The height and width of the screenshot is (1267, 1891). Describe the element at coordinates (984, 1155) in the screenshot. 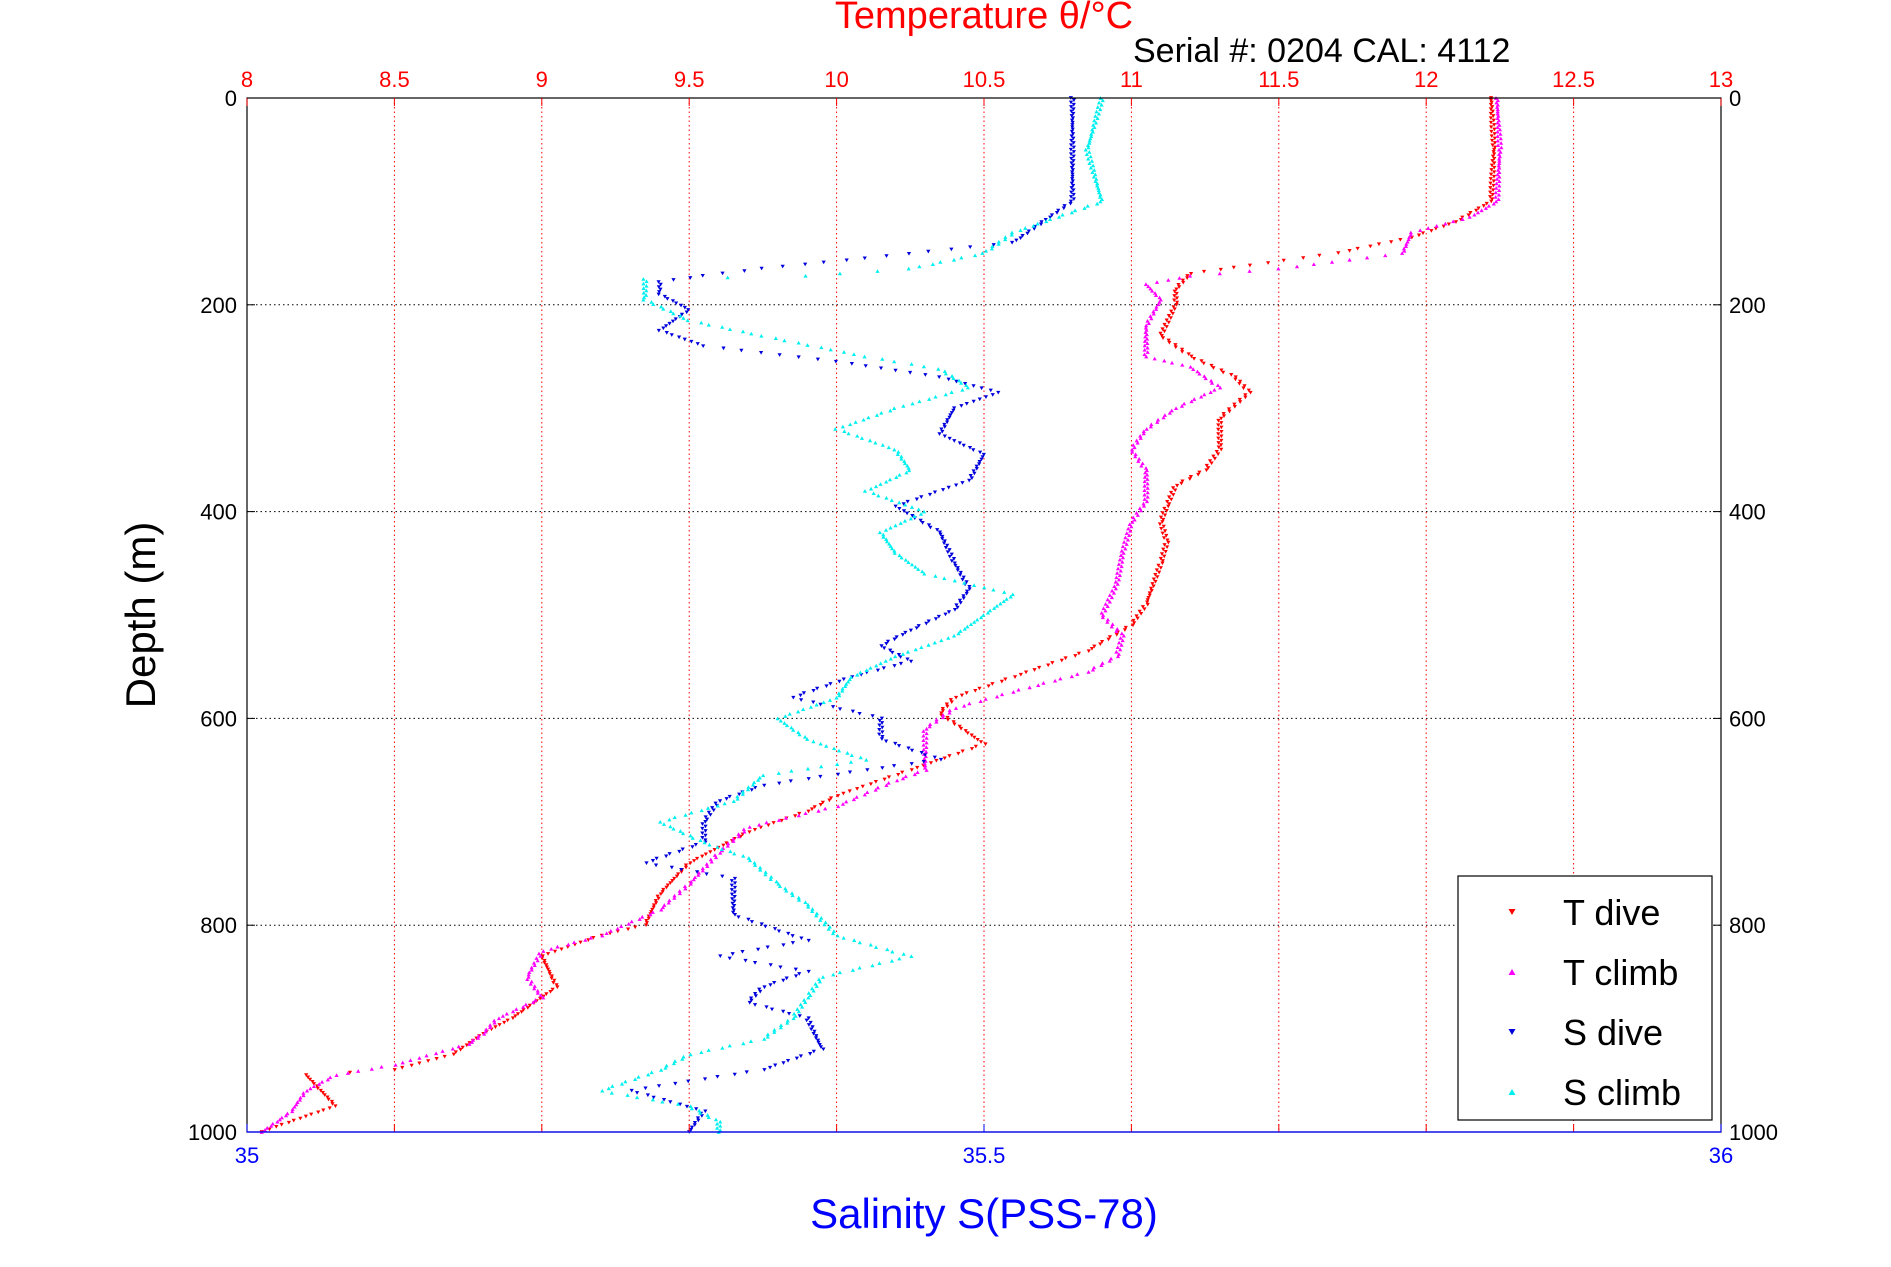

I see `bottom-axis-tick-label: 35.5` at that location.